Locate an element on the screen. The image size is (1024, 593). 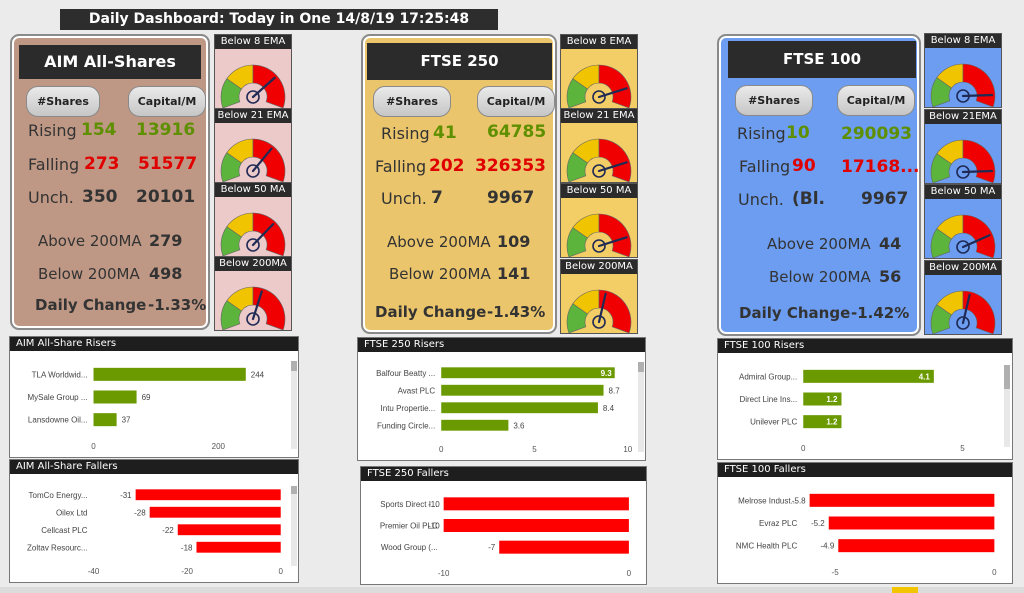
rising-capital: 13916 is located at coordinates (166, 130).